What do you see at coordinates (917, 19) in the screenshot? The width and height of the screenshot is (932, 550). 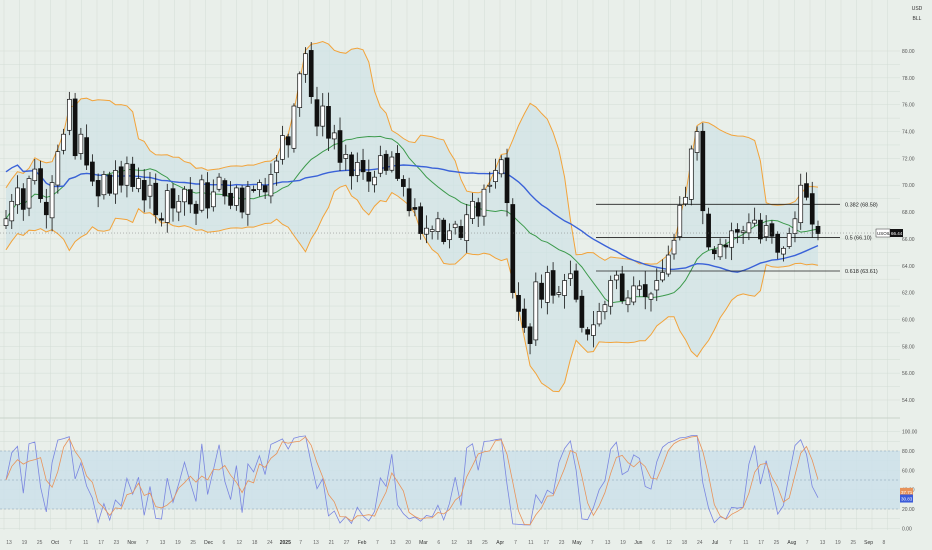 I see `currency-line2: BLL` at bounding box center [917, 19].